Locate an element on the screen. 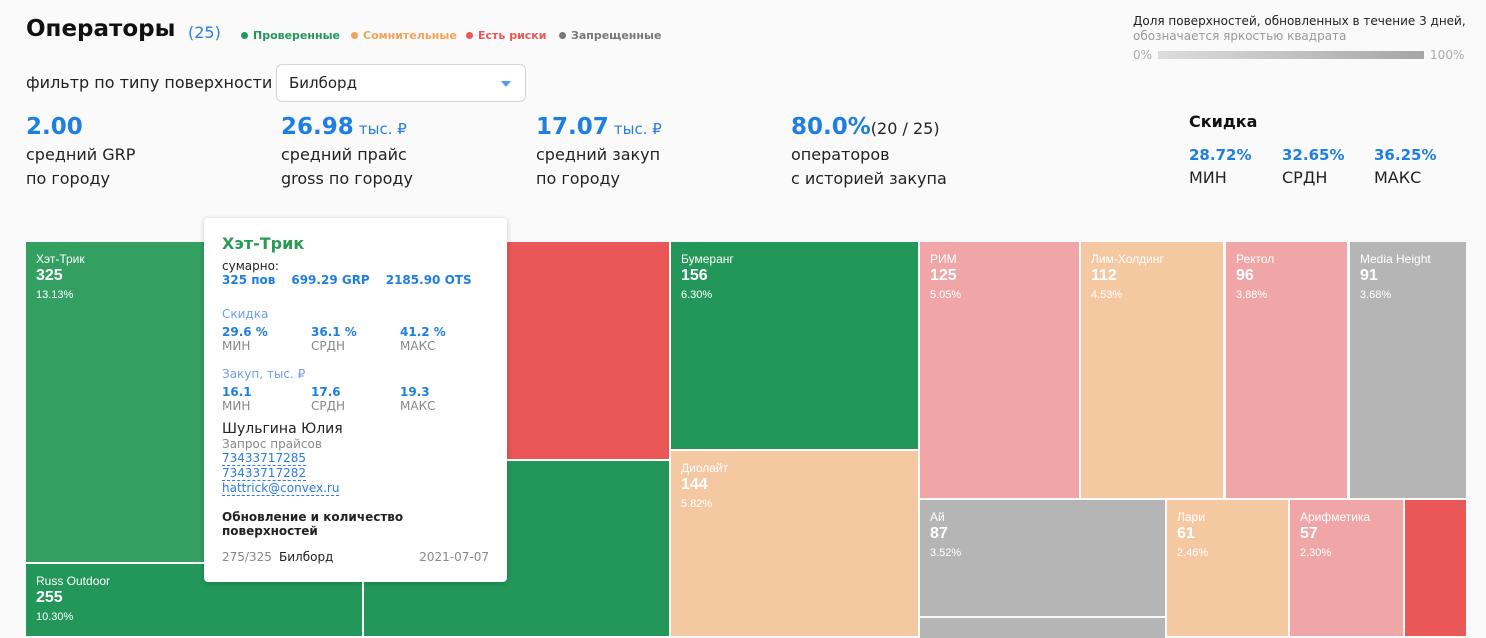  stat-label: по городу is located at coordinates (578, 178).